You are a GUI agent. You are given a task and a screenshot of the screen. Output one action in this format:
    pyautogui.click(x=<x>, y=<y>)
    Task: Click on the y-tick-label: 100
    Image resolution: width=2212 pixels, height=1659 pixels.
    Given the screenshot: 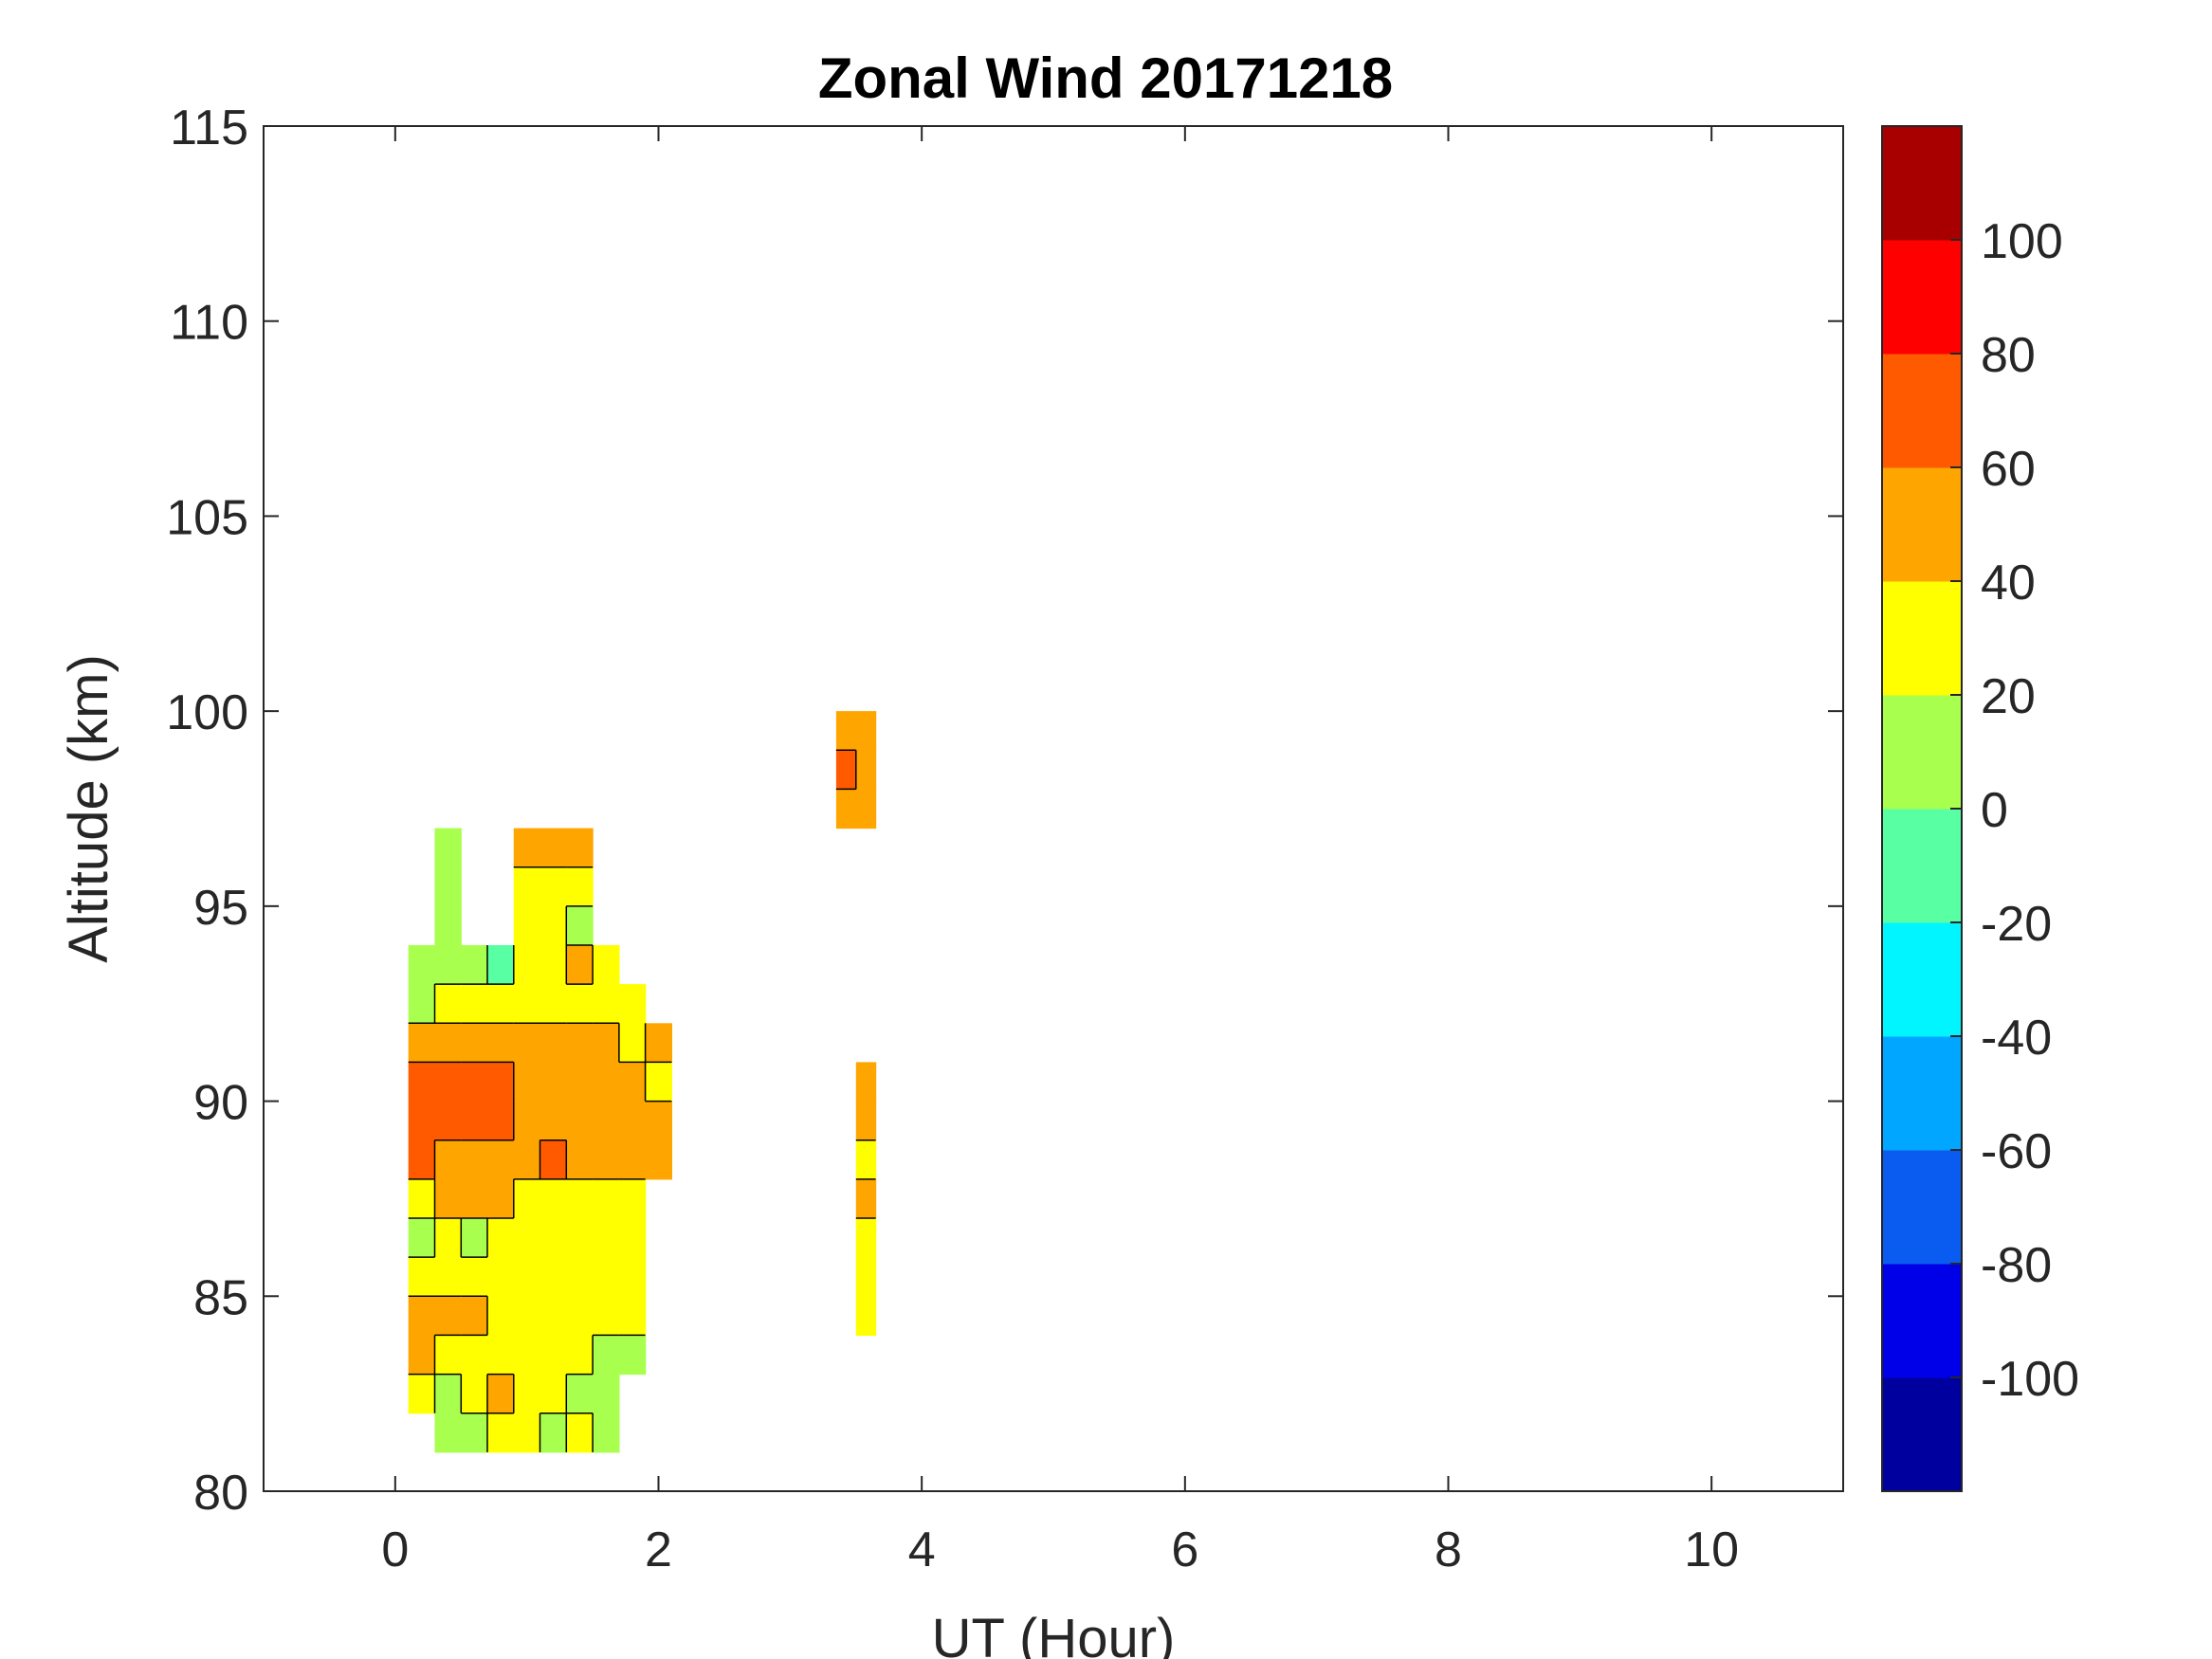 What is the action you would take?
    pyautogui.click(x=207, y=712)
    